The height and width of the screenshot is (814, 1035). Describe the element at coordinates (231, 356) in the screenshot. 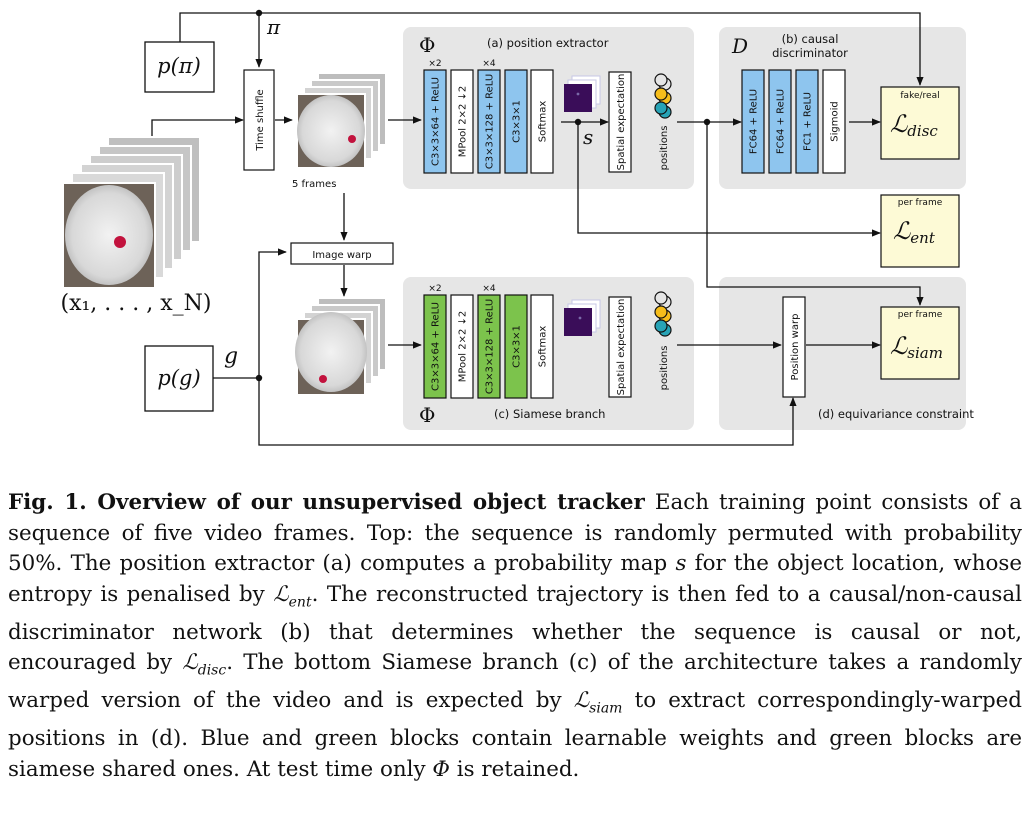

I see `warp-var-label: g` at that location.